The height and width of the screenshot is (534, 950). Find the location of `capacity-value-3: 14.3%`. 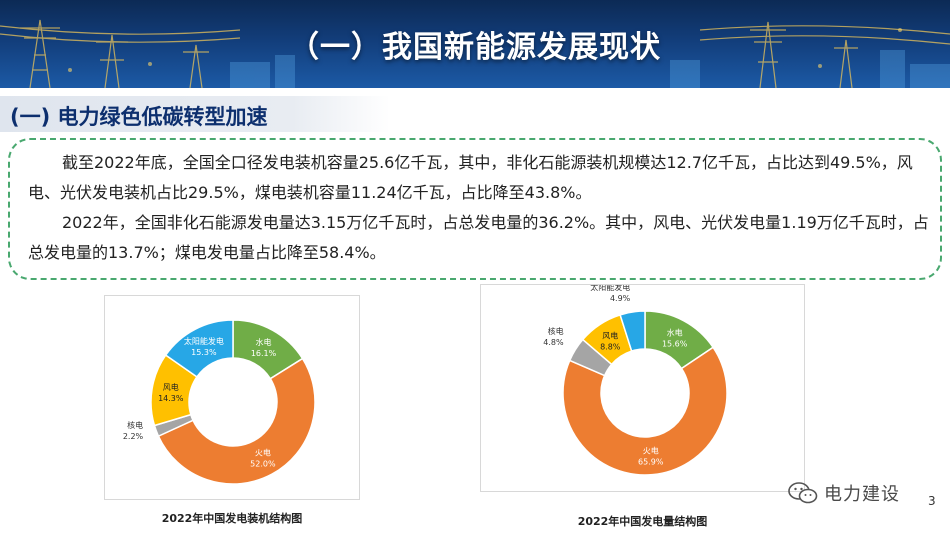

capacity-value-3: 14.3% is located at coordinates (171, 398).